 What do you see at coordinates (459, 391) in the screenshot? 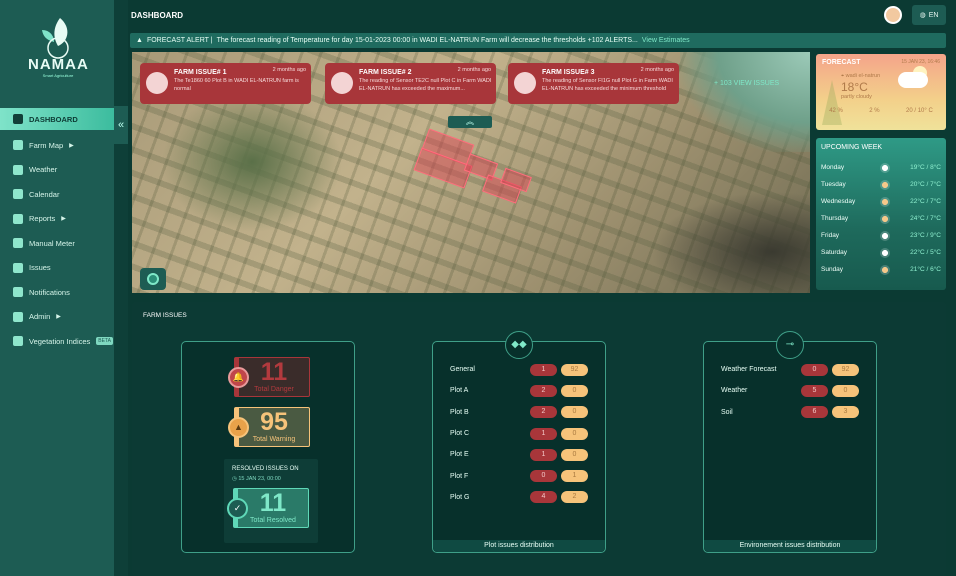
I see `row-name: Plot A` at bounding box center [459, 391].